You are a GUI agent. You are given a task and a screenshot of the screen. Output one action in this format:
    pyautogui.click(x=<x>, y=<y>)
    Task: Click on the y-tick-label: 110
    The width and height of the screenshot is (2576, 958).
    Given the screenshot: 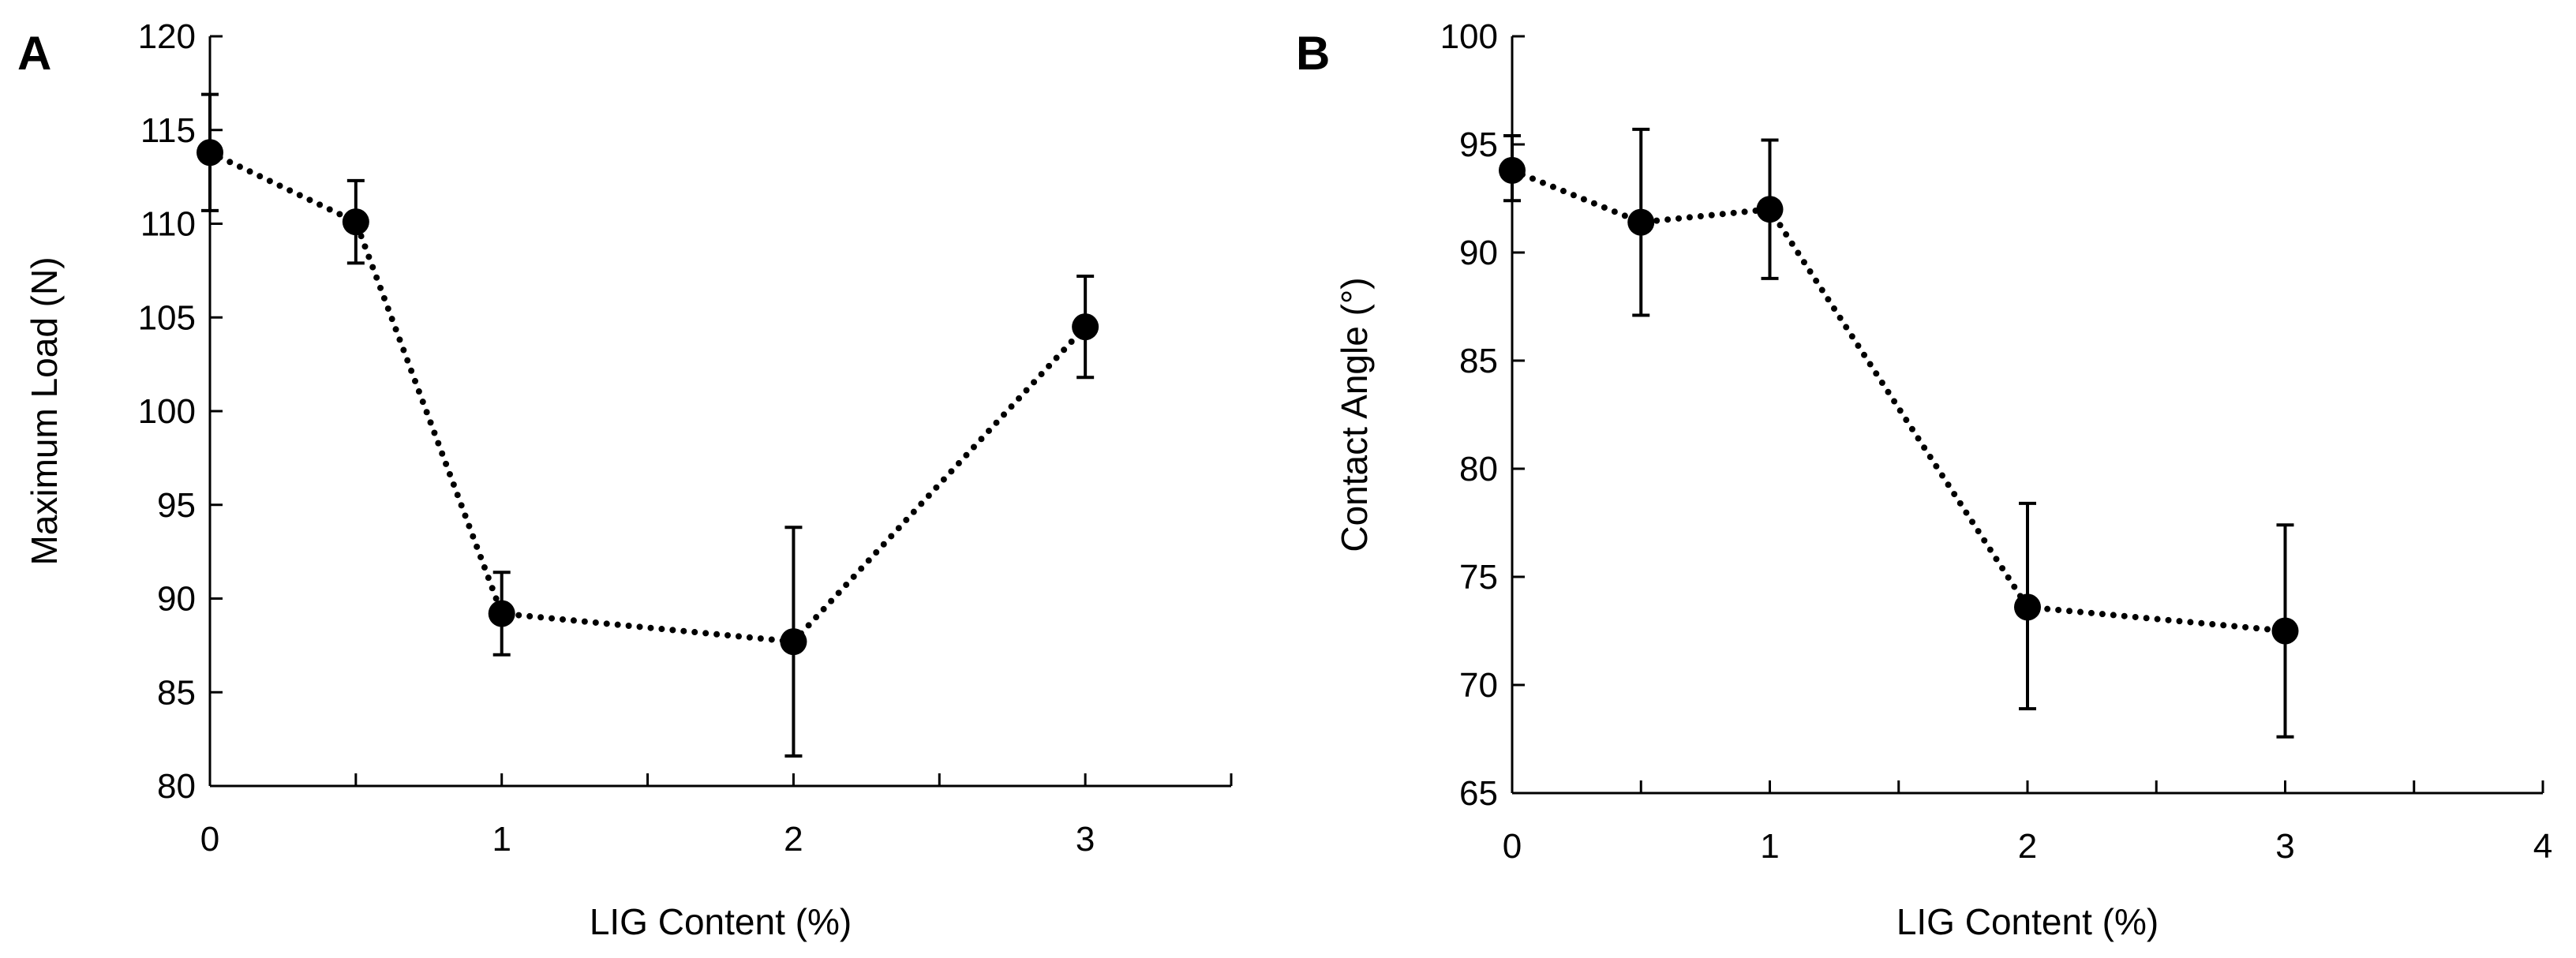 What is the action you would take?
    pyautogui.click(x=168, y=225)
    